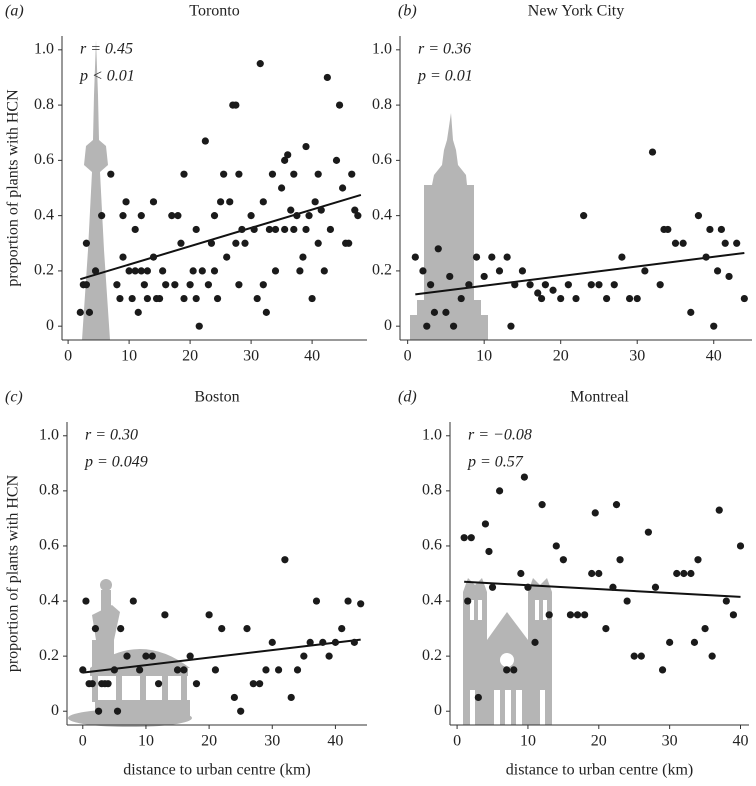 The width and height of the screenshot is (756, 786). What do you see at coordinates (106, 49) in the screenshot?
I see `stat-annotation: r = 0.45` at bounding box center [106, 49].